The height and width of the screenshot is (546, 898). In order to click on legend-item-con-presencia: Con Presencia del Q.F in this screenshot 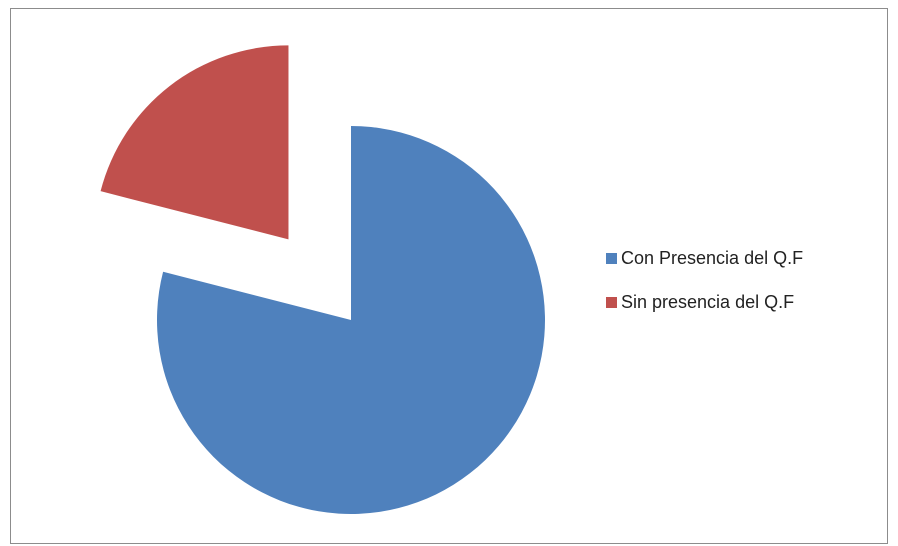, I will do `click(704, 258)`.